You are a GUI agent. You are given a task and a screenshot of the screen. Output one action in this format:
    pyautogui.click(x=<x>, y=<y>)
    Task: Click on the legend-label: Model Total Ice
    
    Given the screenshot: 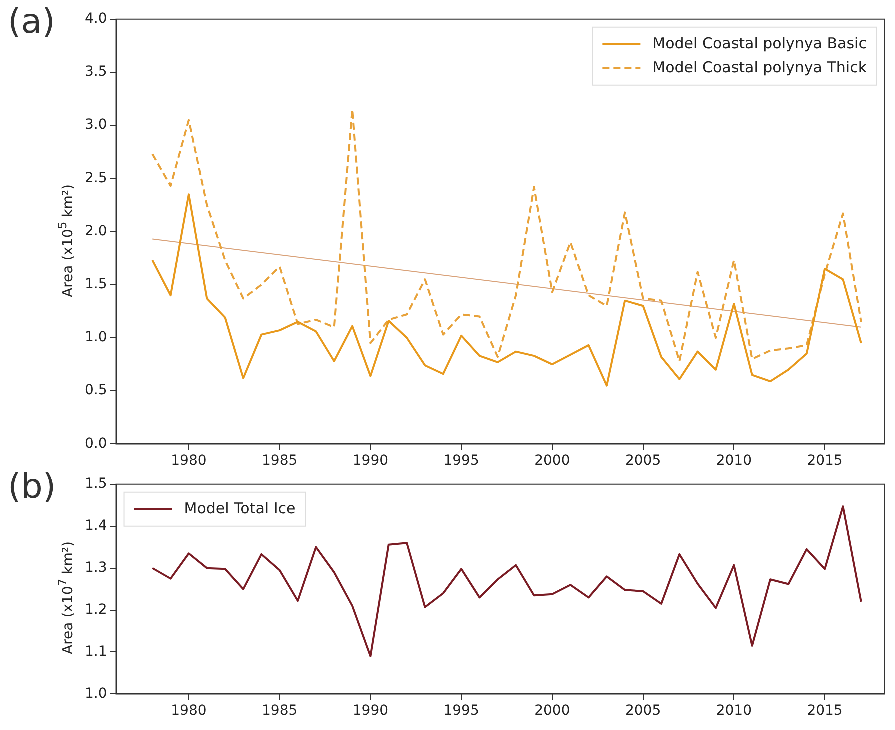 What is the action you would take?
    pyautogui.click(x=240, y=508)
    